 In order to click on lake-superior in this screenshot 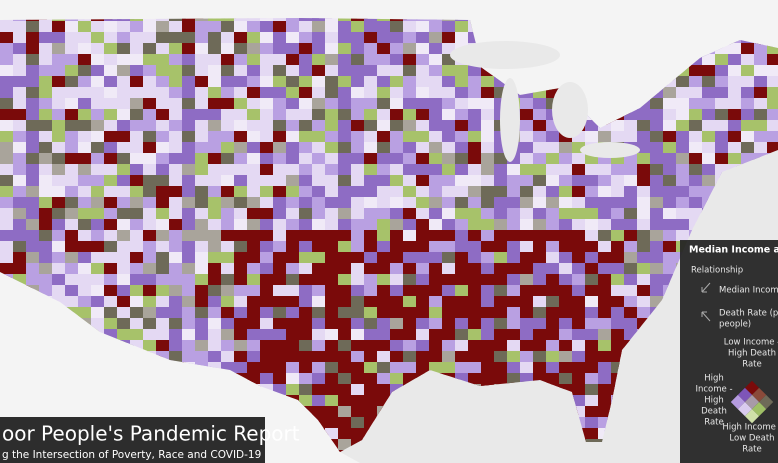, I will do `click(505, 55)`.